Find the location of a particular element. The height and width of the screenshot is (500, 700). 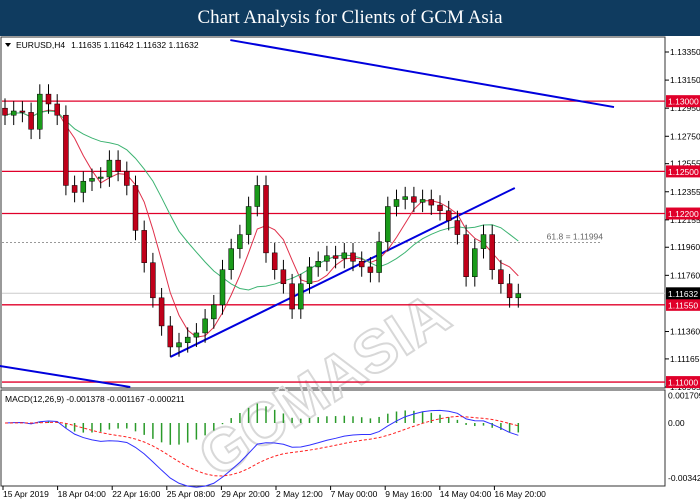

time-tick-label: 7 May 00:00 is located at coordinates (354, 494).